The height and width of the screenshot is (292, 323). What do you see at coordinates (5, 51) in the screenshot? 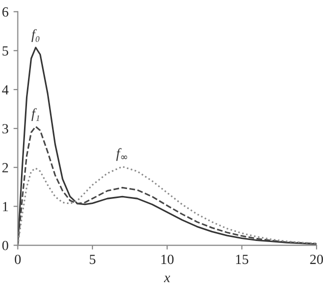
I see `y-tick-label: 5` at bounding box center [5, 51].